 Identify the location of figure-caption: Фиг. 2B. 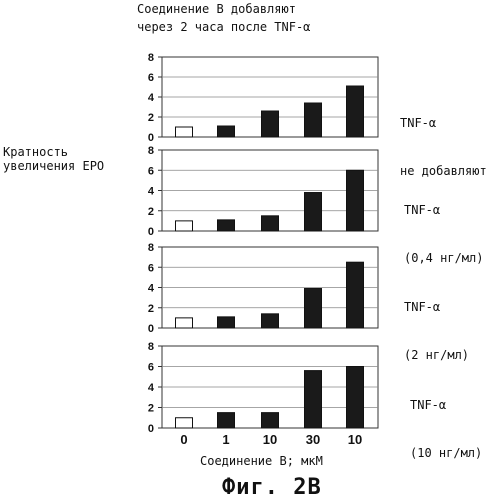
(272, 488).